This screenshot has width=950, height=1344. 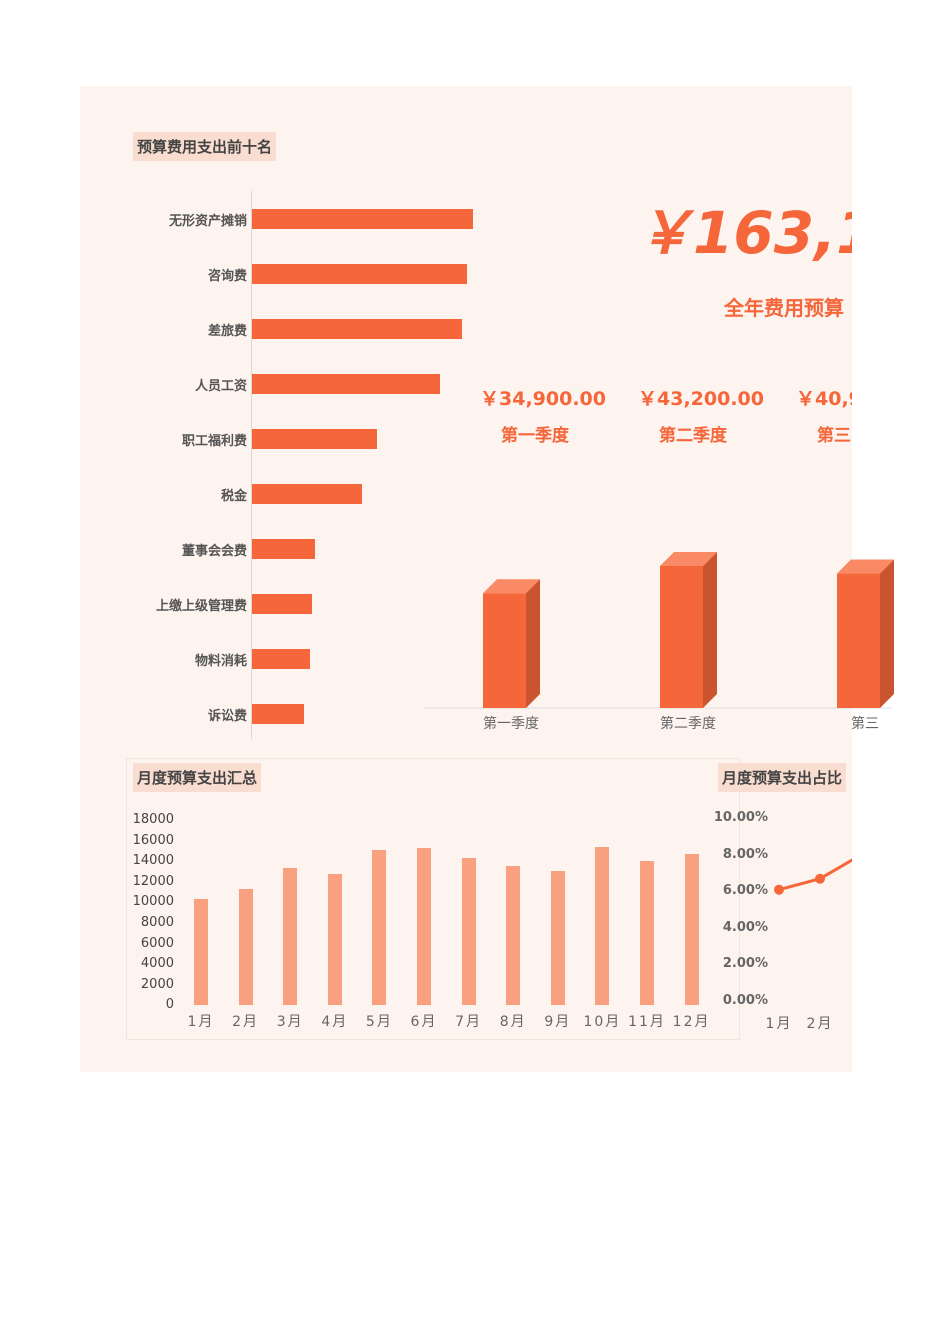 I want to click on q1-label: 第一季度, so click(x=535, y=436).